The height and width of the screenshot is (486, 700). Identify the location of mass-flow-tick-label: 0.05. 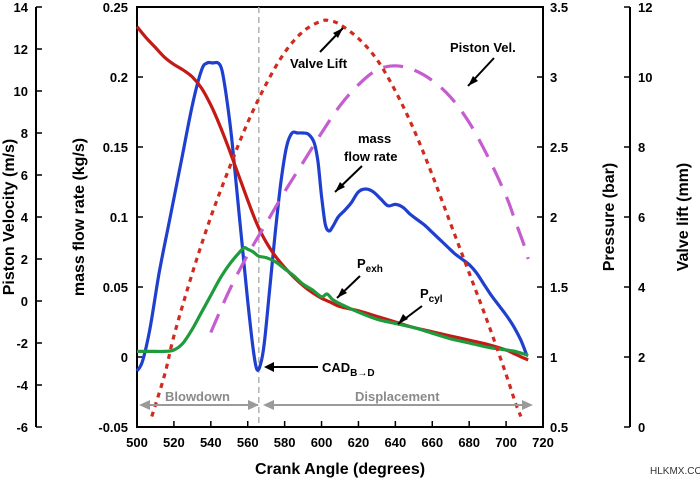
(115, 287).